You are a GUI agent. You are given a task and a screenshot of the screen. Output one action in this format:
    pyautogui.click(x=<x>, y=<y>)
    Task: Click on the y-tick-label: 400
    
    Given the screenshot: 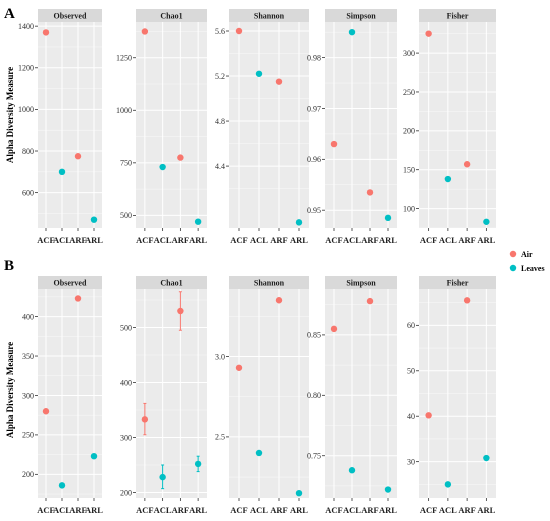 What is the action you would take?
    pyautogui.click(x=126, y=382)
    